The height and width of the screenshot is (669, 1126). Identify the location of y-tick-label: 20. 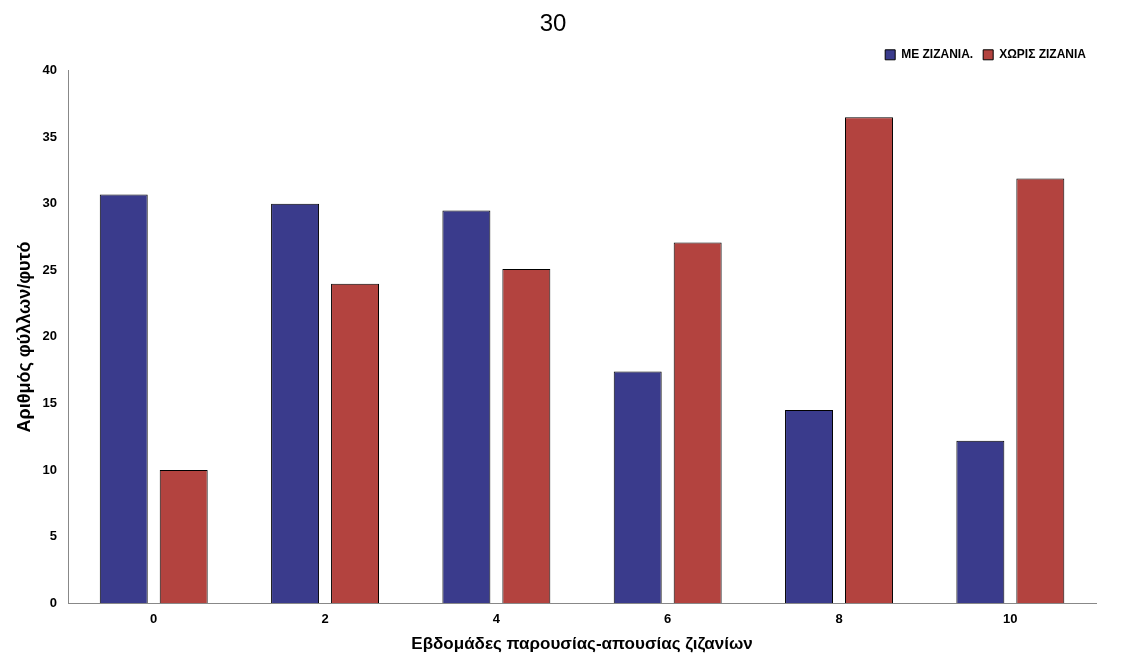
(50, 336).